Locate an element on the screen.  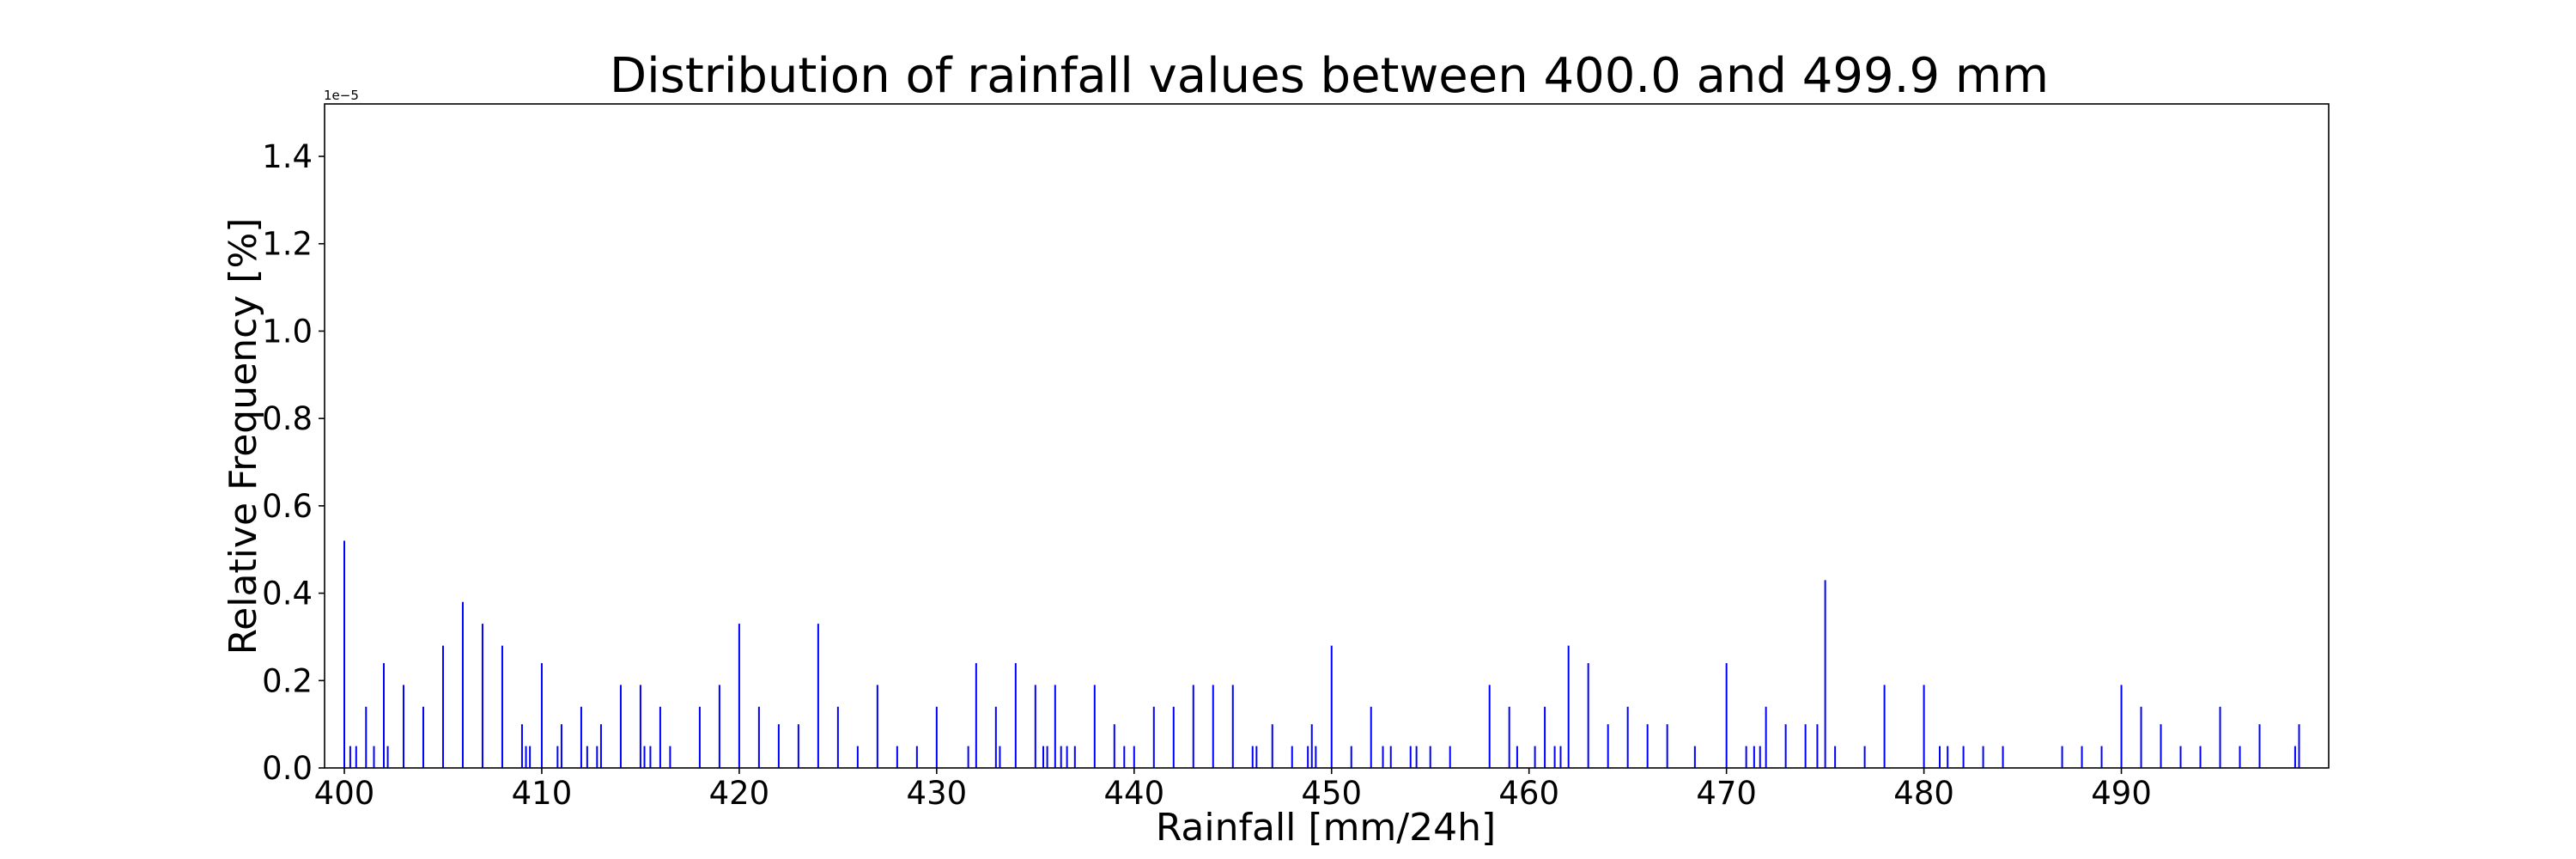
x-tick-label: 480 is located at coordinates (1923, 793).